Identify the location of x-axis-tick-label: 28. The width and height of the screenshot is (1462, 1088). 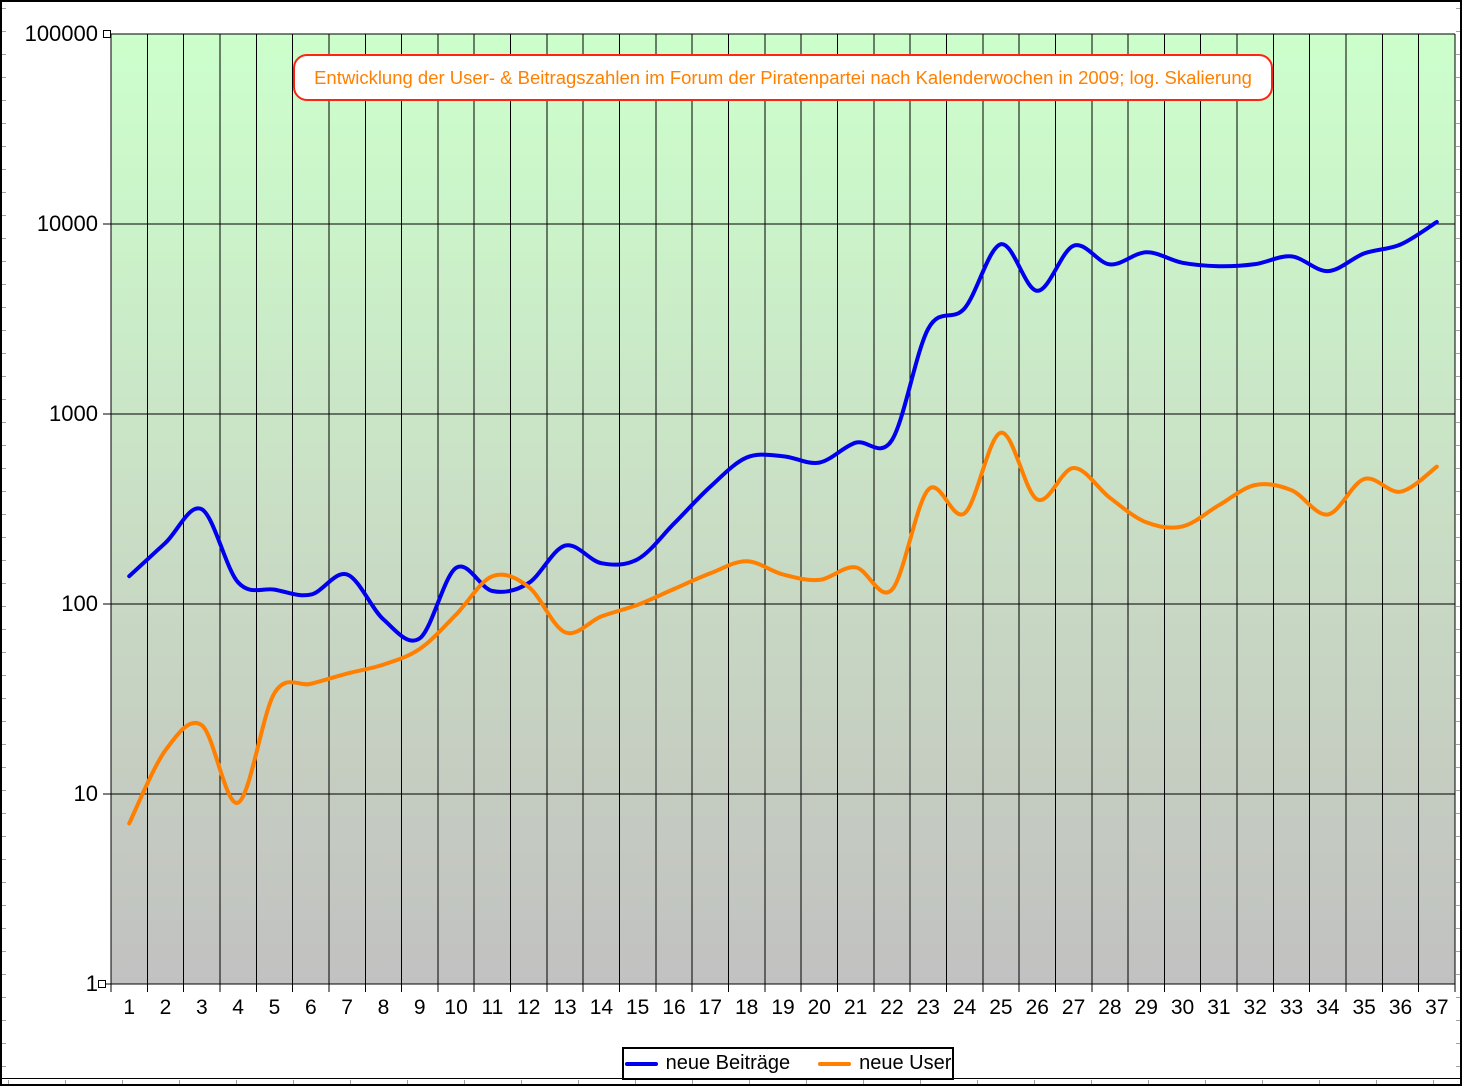
(1110, 1007).